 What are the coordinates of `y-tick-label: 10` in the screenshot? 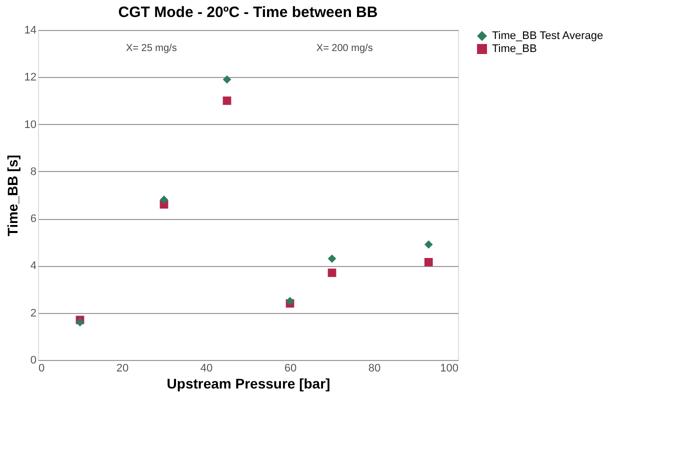 It's located at (30, 124).